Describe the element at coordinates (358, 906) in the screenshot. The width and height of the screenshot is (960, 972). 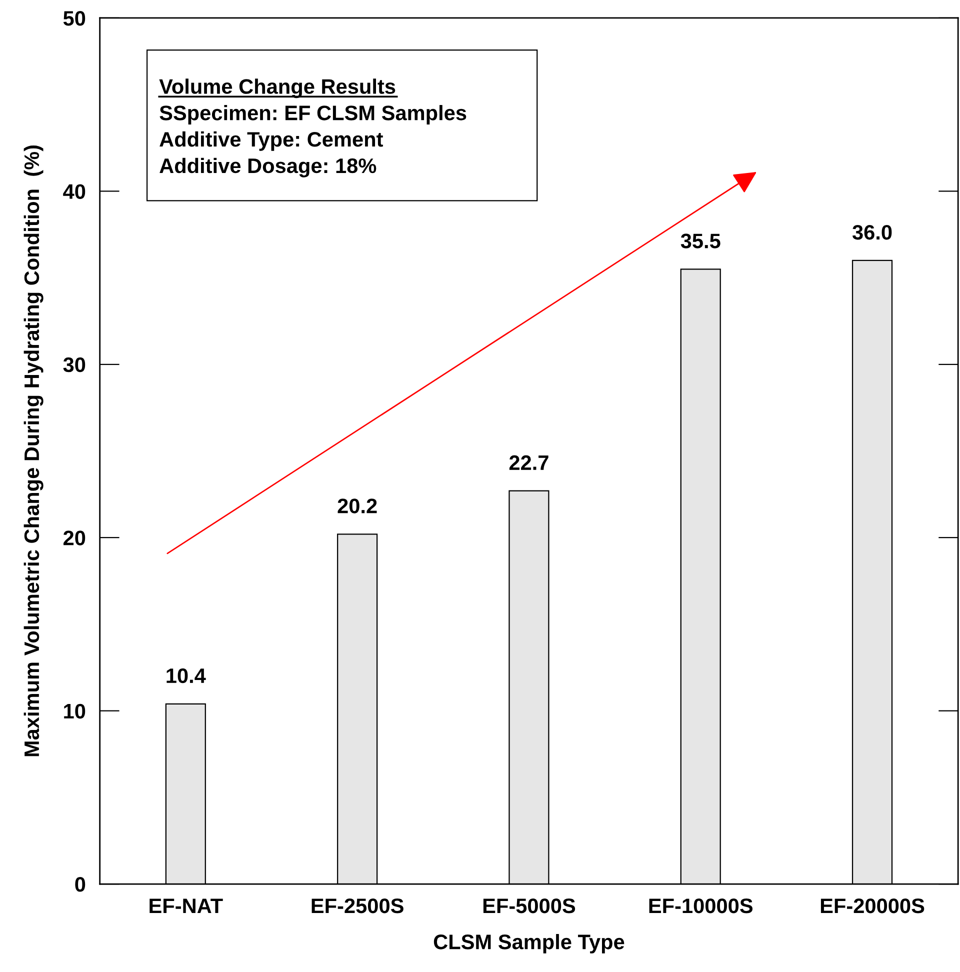
I see `x-tick-label: EF-2500S` at that location.